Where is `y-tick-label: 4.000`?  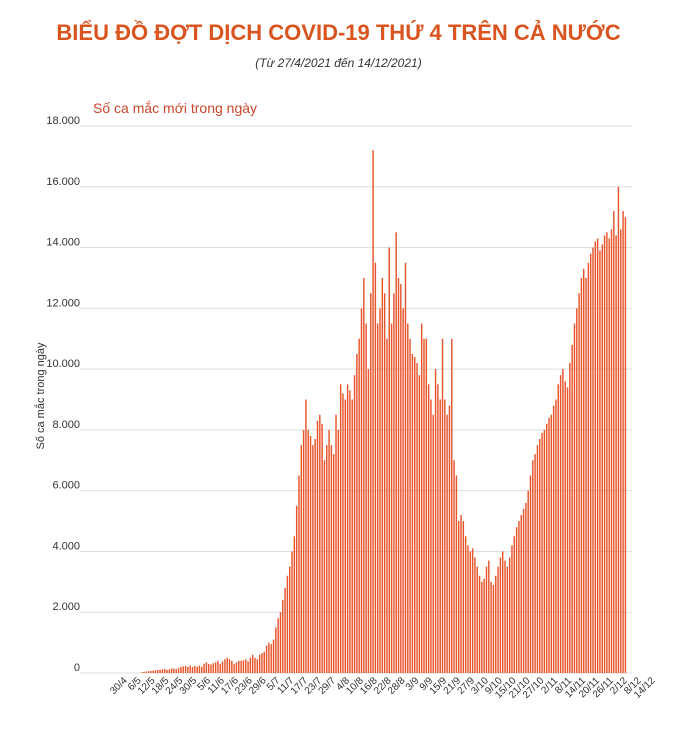
y-tick-label: 4.000 is located at coordinates (66, 546).